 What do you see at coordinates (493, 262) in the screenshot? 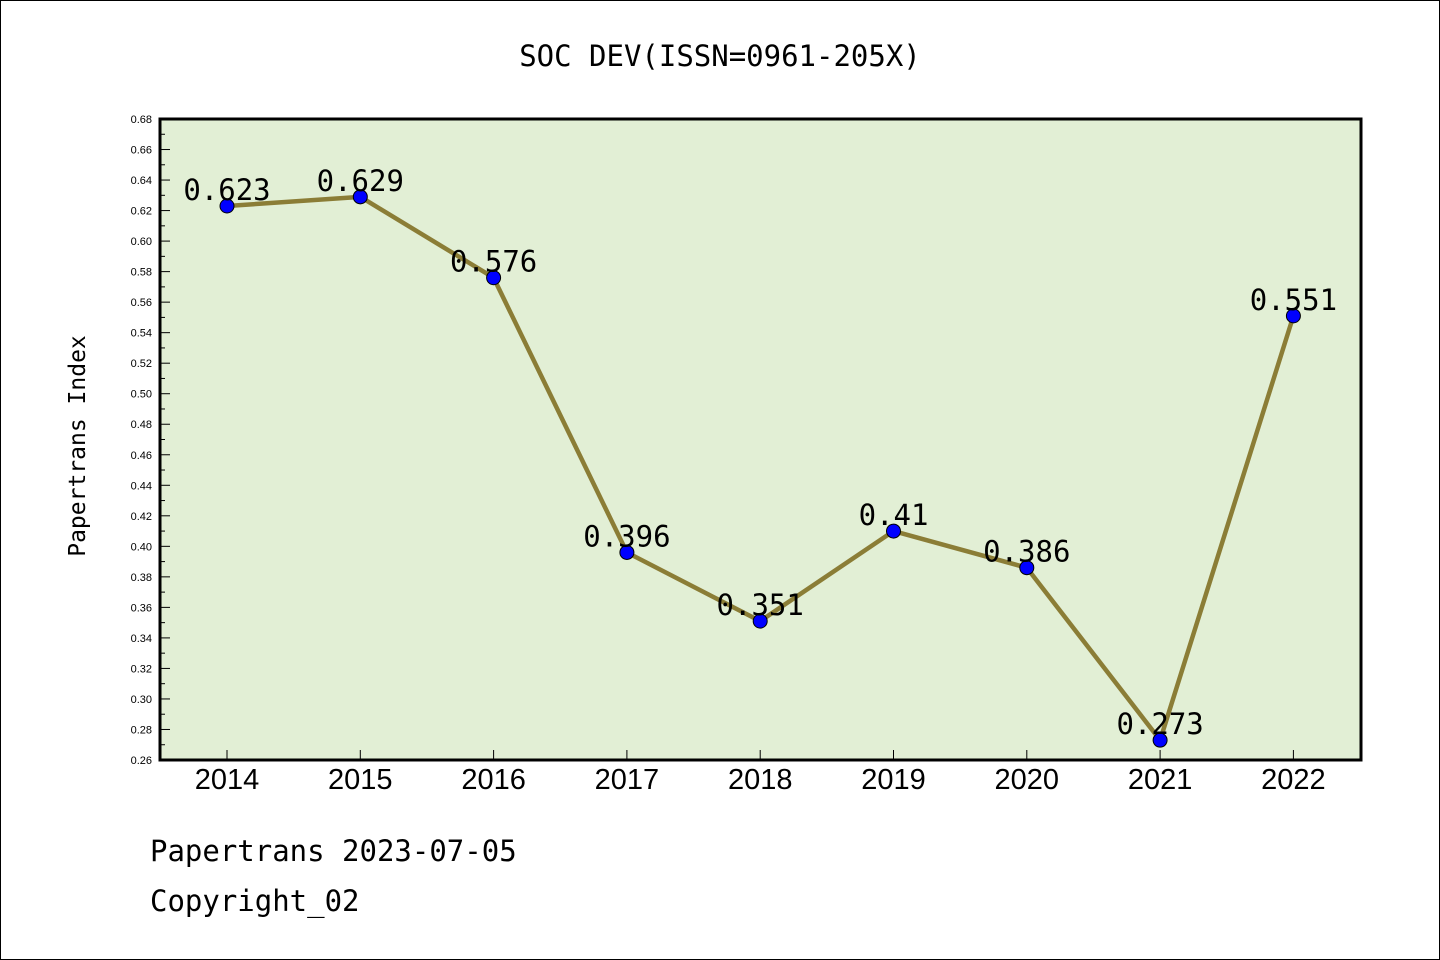
I see `data-label: 0.576` at bounding box center [493, 262].